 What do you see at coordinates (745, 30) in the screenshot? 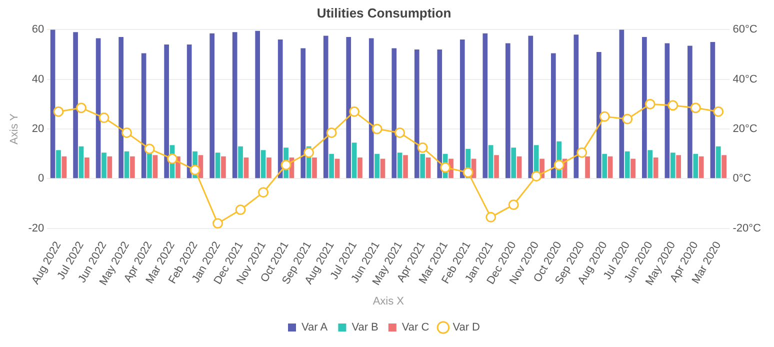
I see `y2-tick-label: 60°C` at bounding box center [745, 30].